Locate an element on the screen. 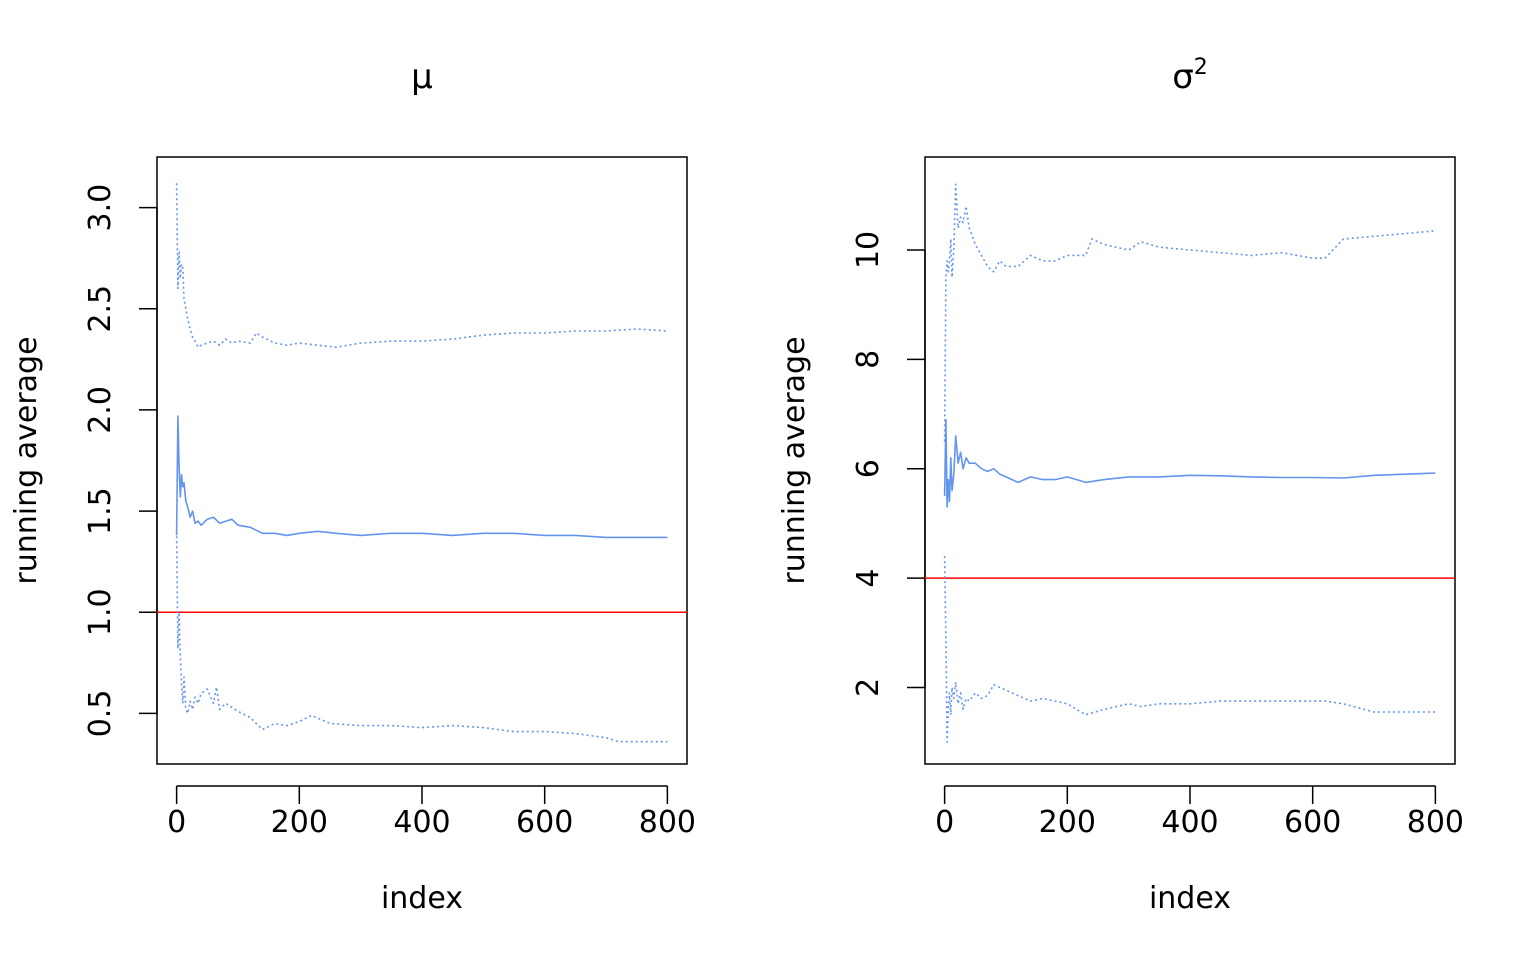  y-tick-label: 1.0 is located at coordinates (100, 612).